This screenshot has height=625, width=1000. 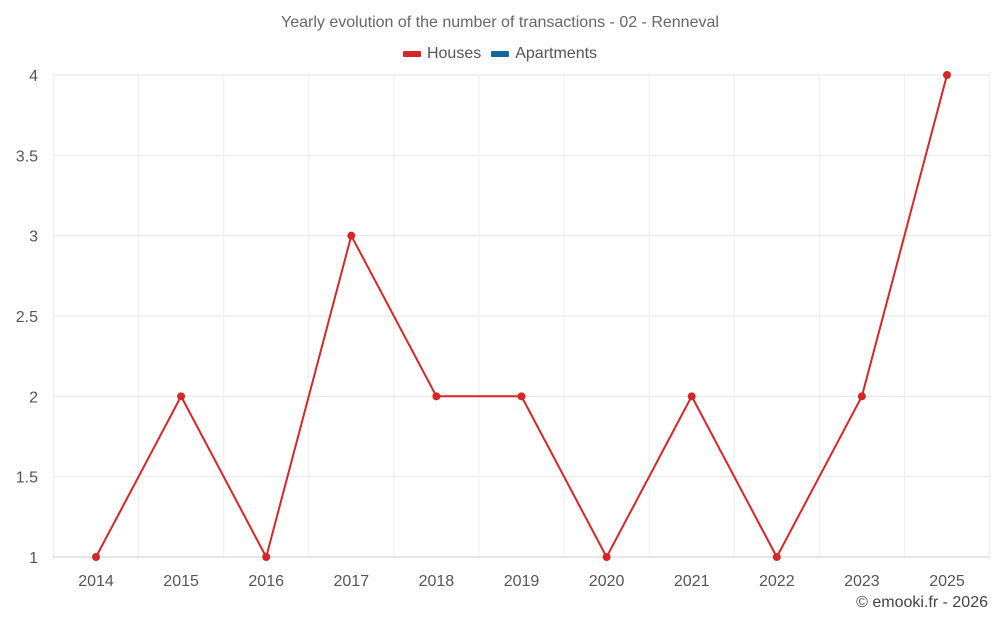 What do you see at coordinates (522, 581) in the screenshot?
I see `x-tick-label: 2019` at bounding box center [522, 581].